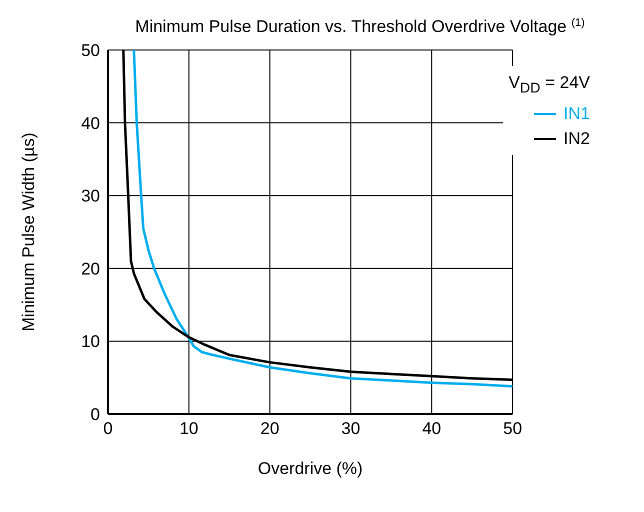  Describe the element at coordinates (310, 468) in the screenshot. I see `x-axis-title: Overdrive (%)` at that location.